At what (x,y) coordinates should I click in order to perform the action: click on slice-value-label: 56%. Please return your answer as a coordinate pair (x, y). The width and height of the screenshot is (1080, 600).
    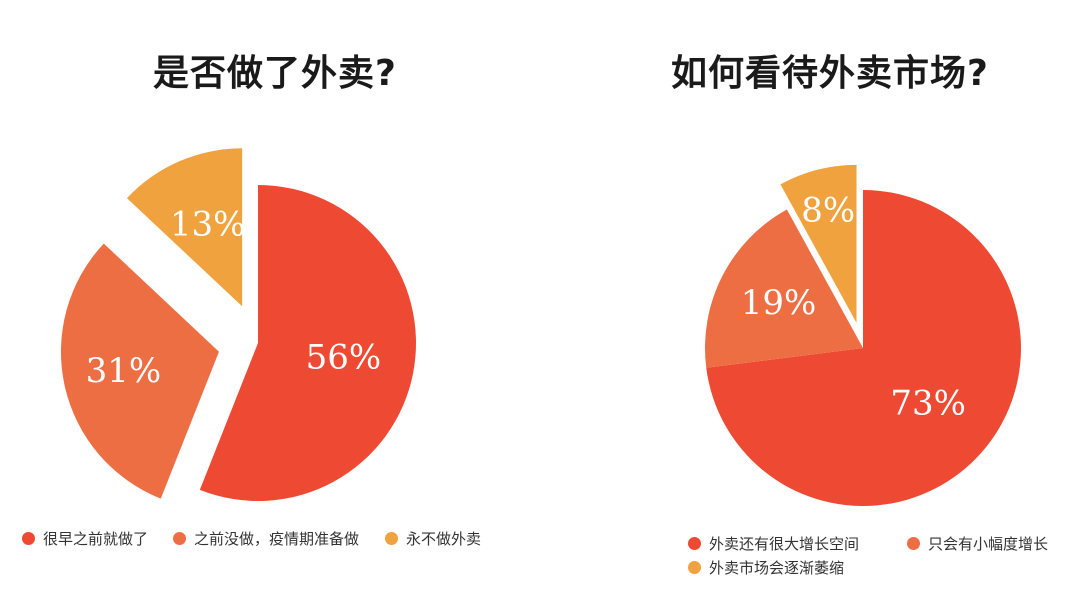
    Looking at the image, I should click on (344, 357).